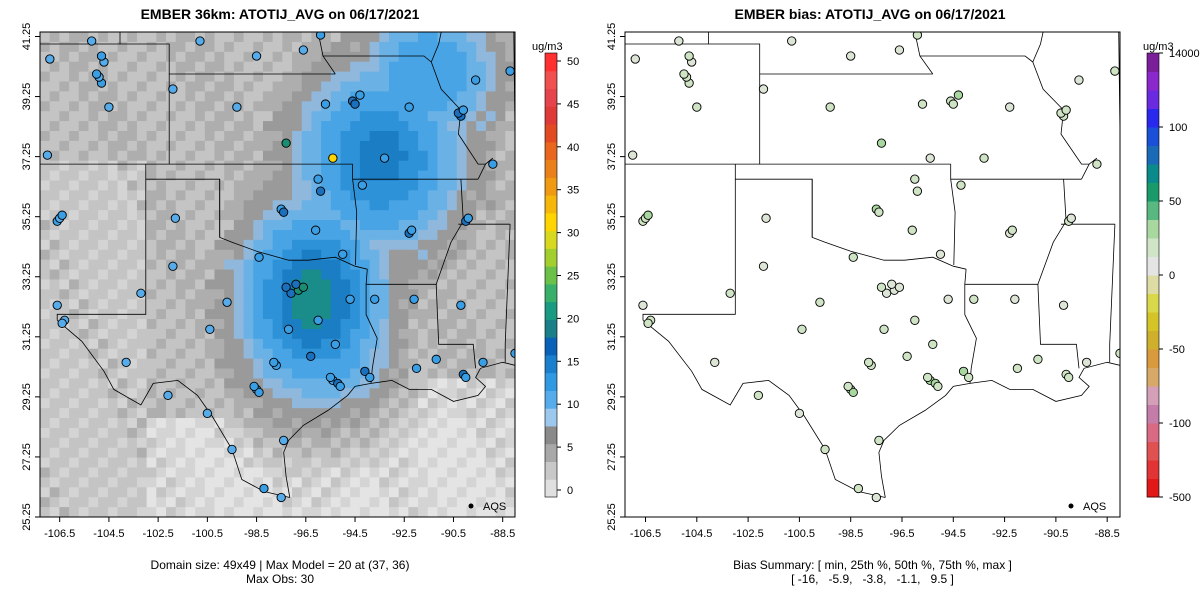 This screenshot has width=1200, height=600. Describe the element at coordinates (227, 302) in the screenshot. I see `station-marker` at that location.